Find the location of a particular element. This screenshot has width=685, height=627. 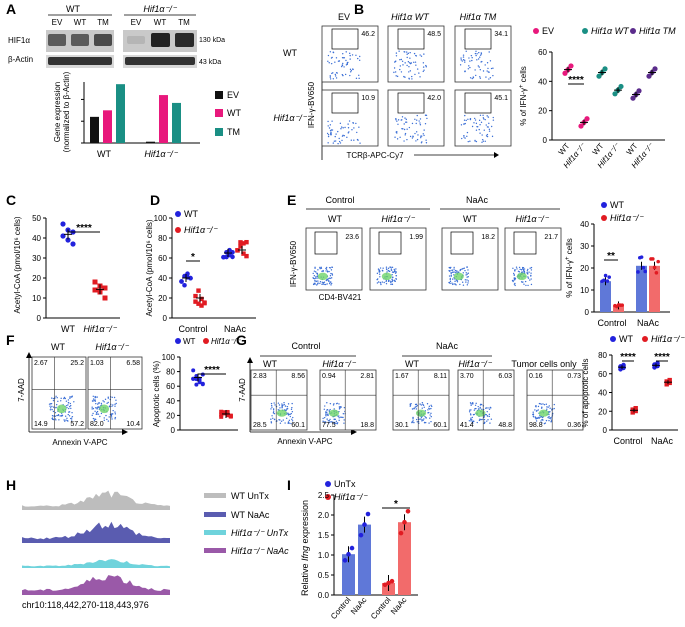

density-core is located at coordinates (334, 413).